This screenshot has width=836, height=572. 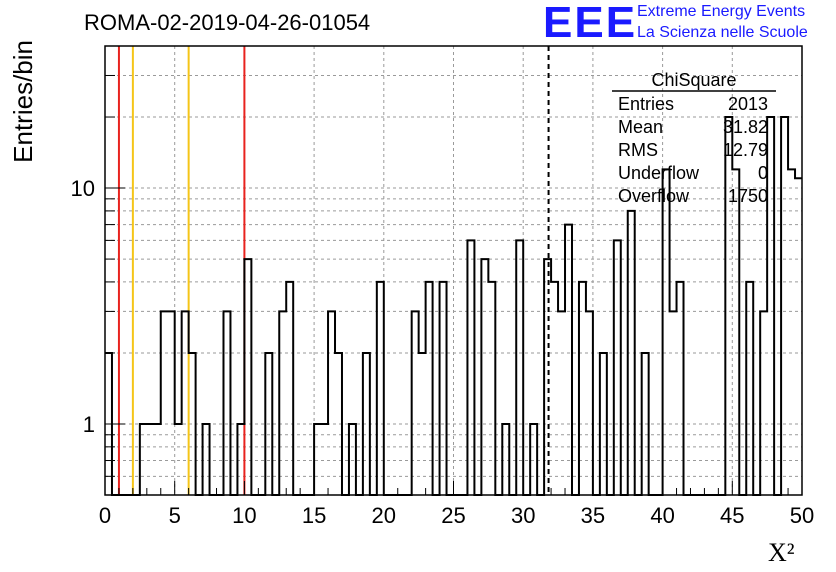 What do you see at coordinates (745, 127) in the screenshot?
I see `stats-value: 31.82` at bounding box center [745, 127].